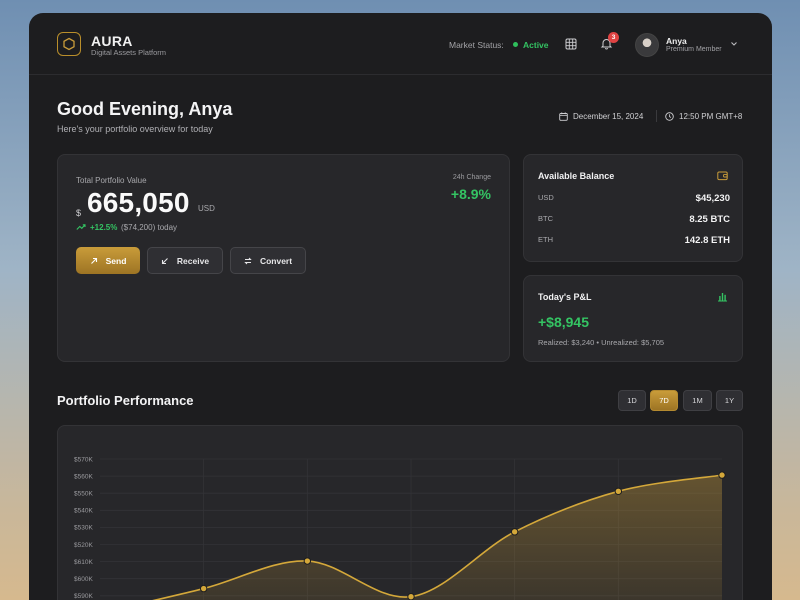 The height and width of the screenshot is (600, 800). Describe the element at coordinates (563, 116) in the screenshot. I see `calendar-icon` at that location.